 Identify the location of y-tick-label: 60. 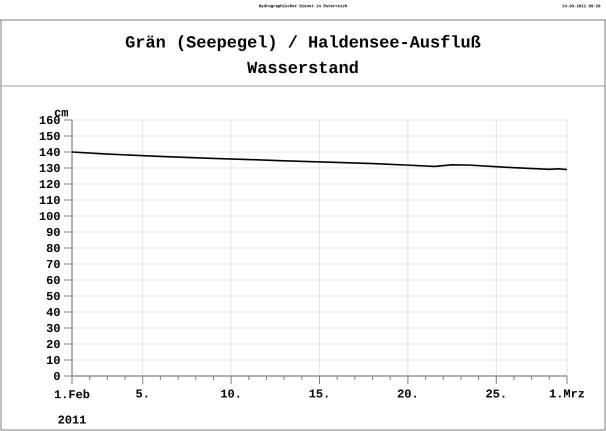
(53, 280).